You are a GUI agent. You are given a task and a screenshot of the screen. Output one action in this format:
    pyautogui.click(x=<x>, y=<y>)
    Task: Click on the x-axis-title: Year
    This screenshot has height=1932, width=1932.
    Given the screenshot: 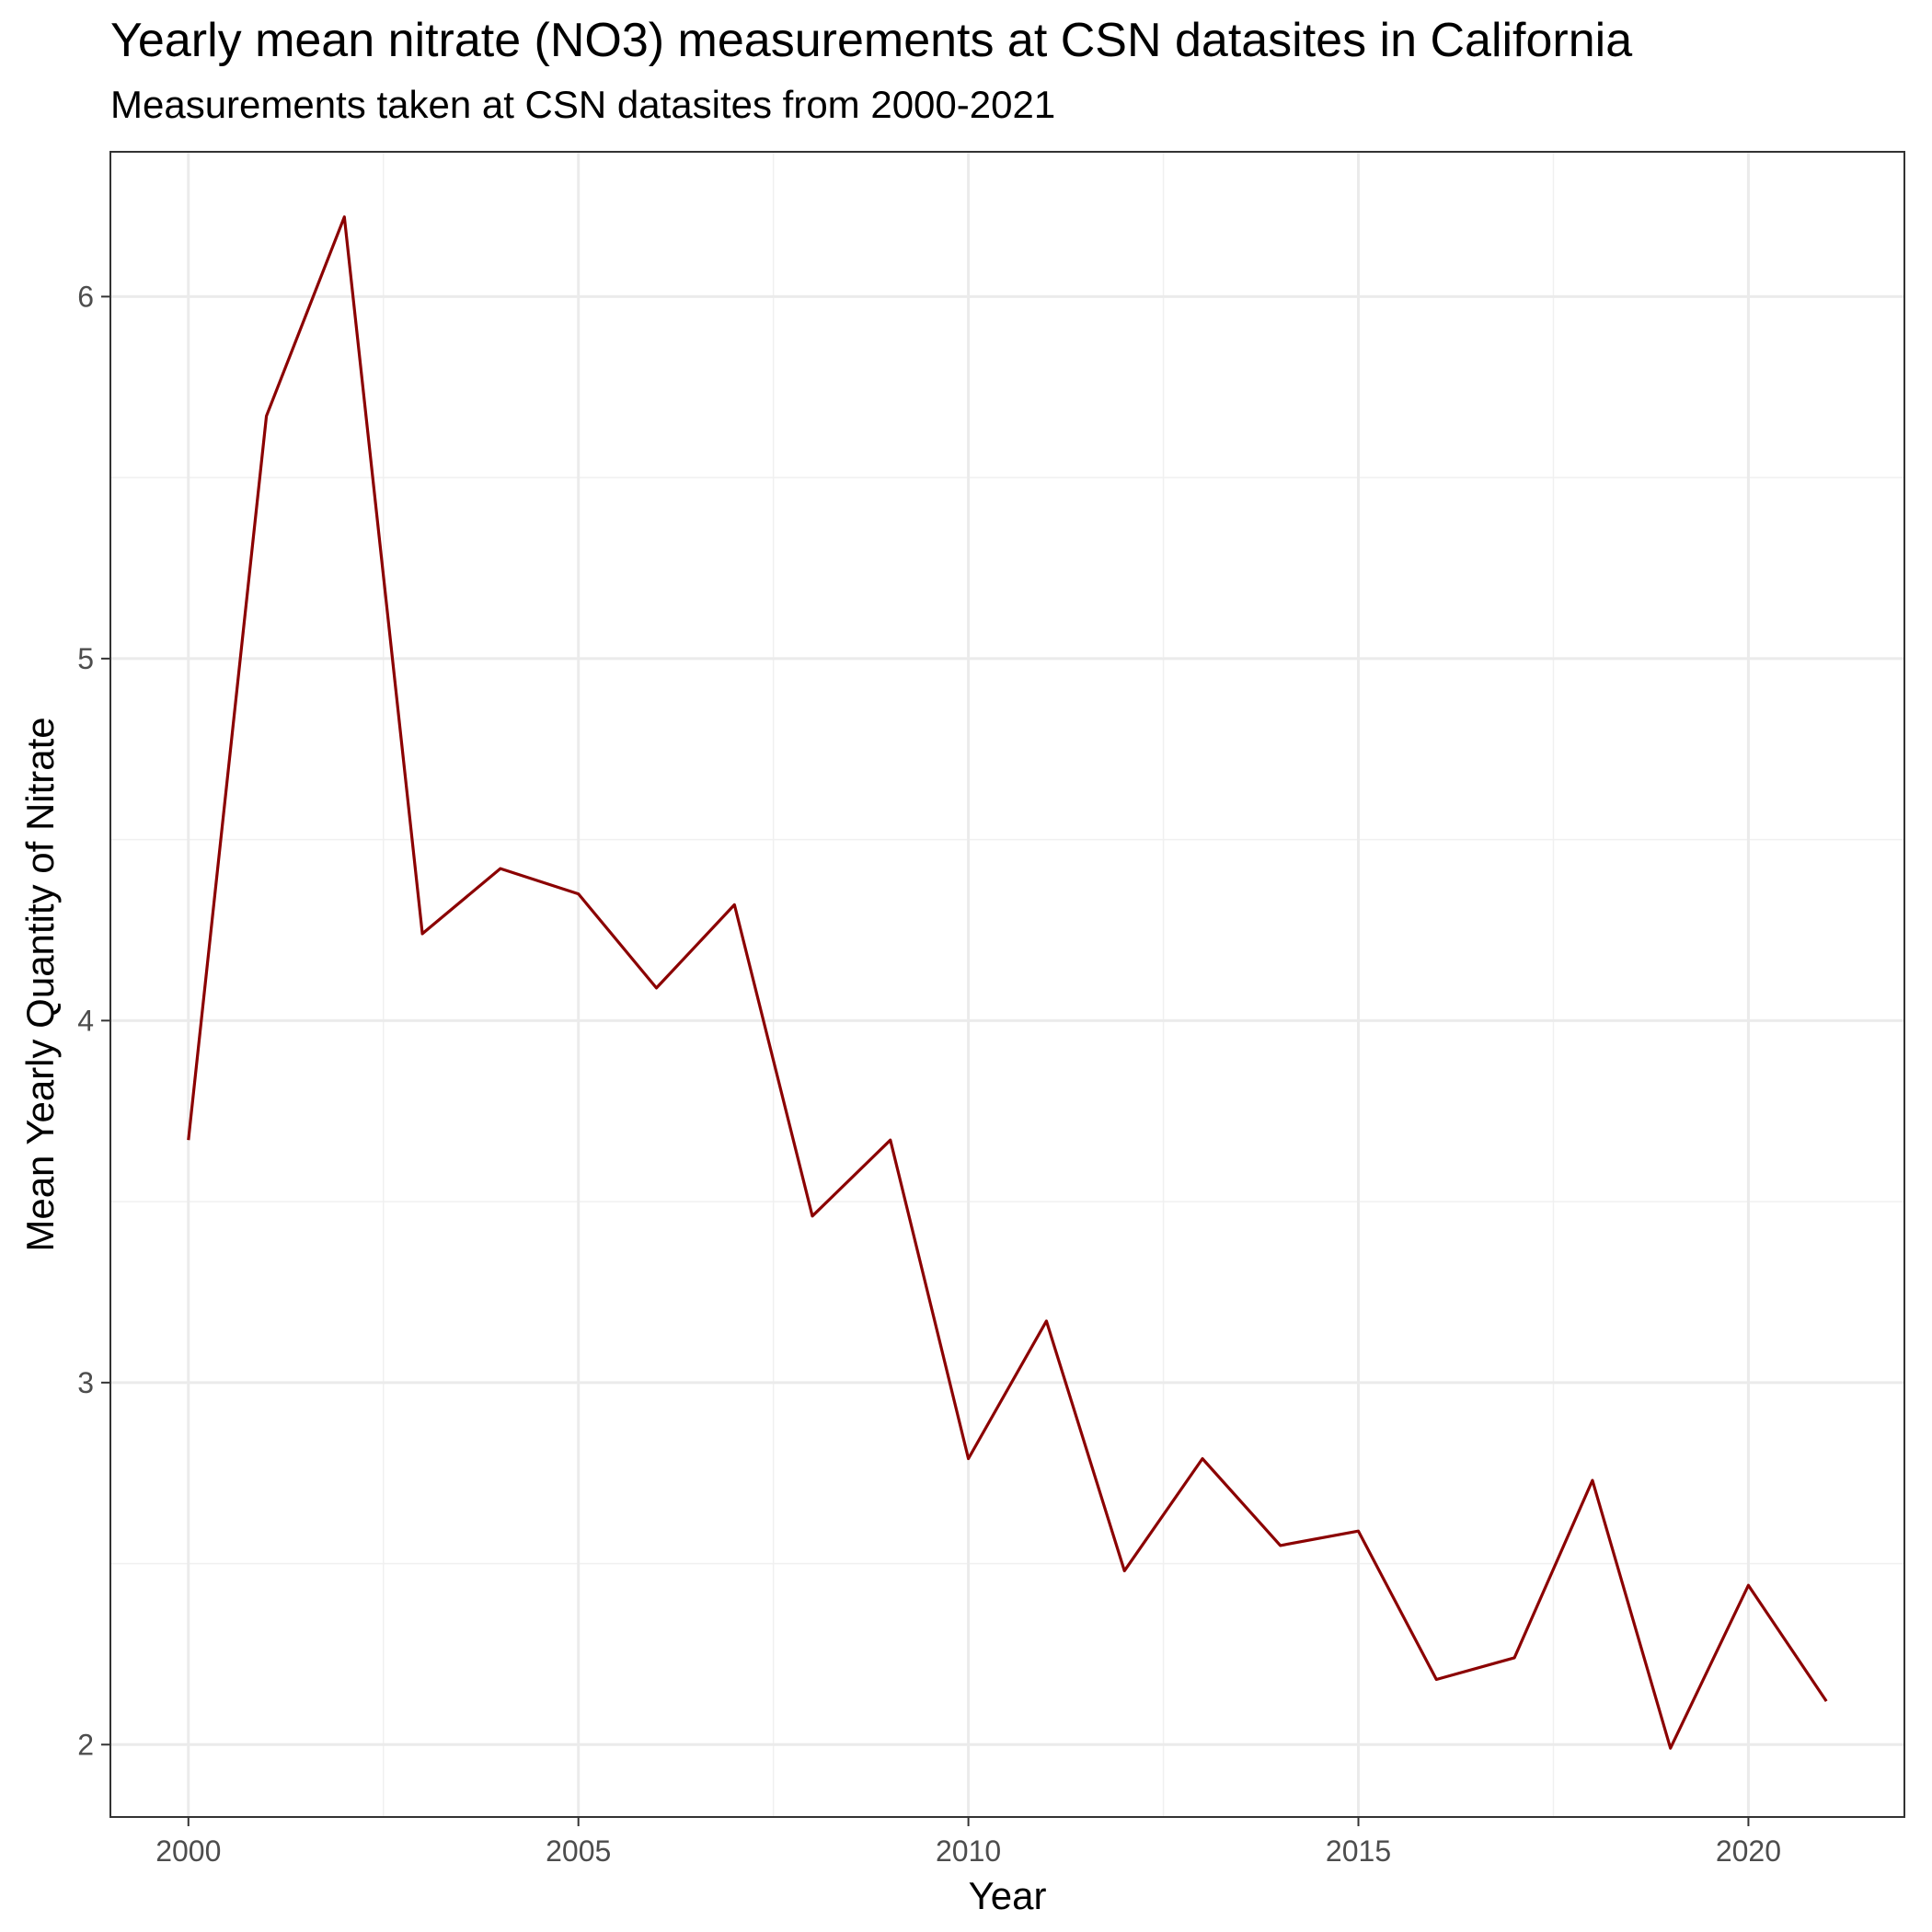 What is the action you would take?
    pyautogui.click(x=1008, y=1895)
    